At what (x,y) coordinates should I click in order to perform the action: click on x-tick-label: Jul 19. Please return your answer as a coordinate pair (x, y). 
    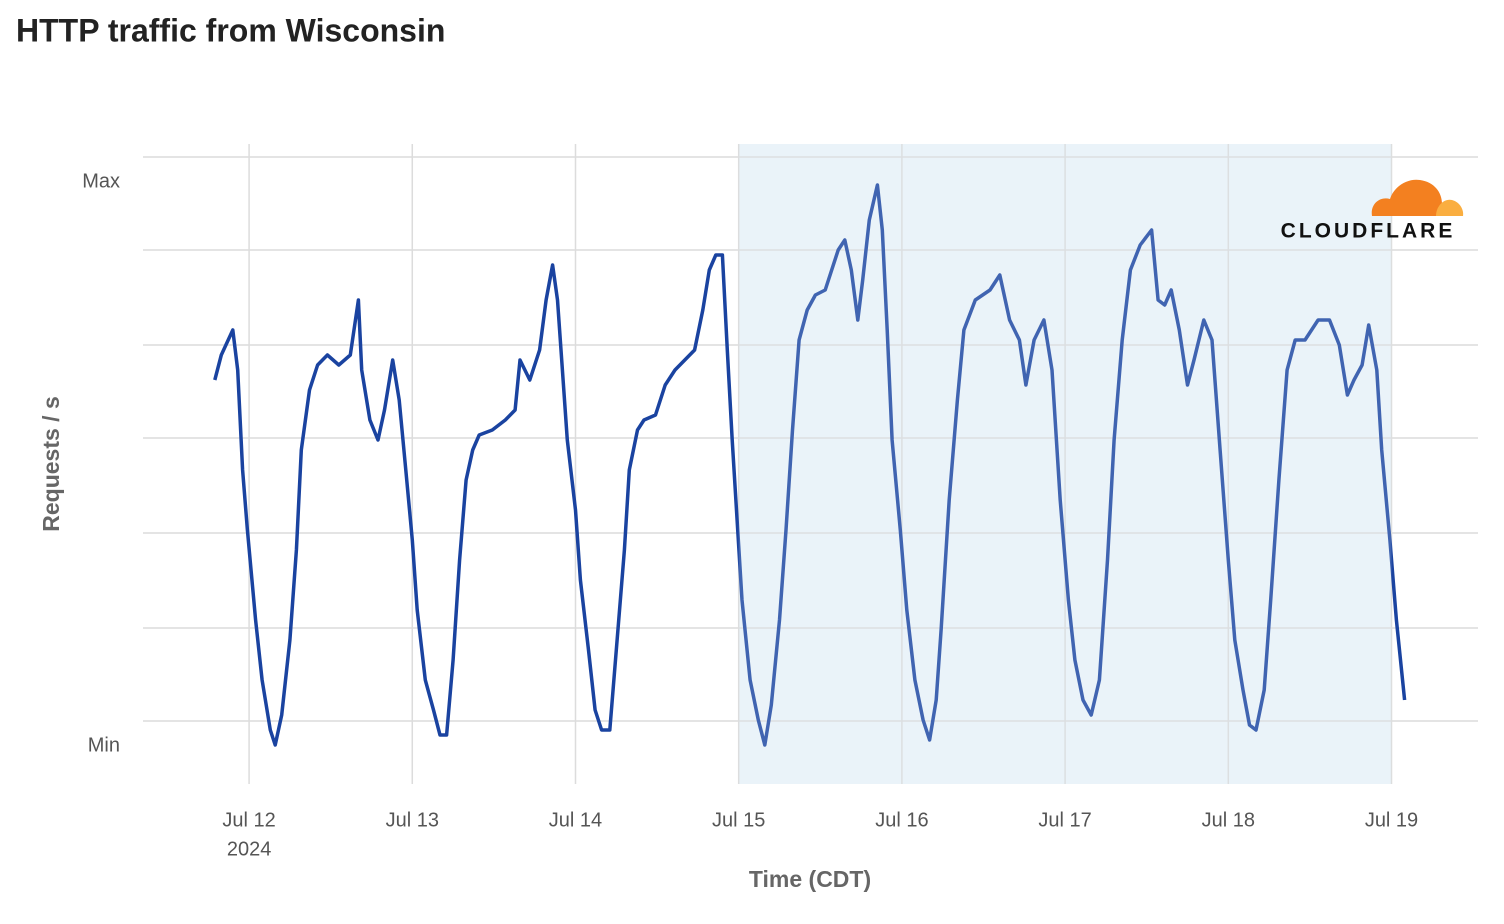
    Looking at the image, I should click on (1391, 820).